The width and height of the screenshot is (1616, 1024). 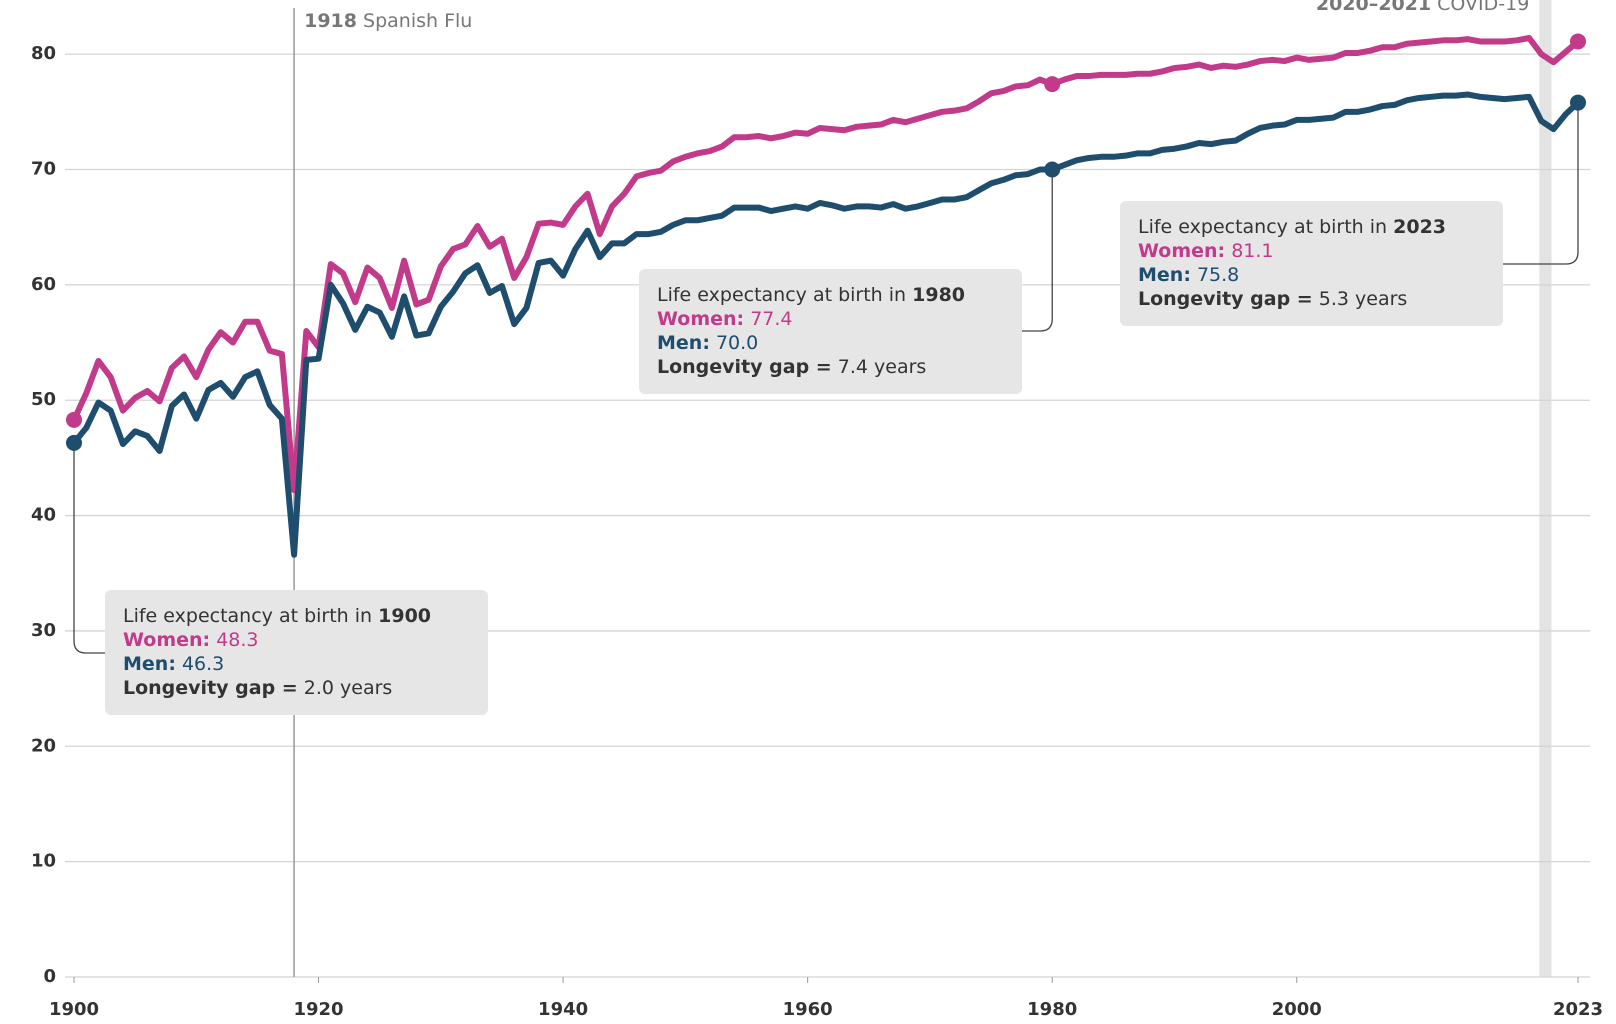 What do you see at coordinates (43, 745) in the screenshot?
I see `y-tick-label: 20` at bounding box center [43, 745].